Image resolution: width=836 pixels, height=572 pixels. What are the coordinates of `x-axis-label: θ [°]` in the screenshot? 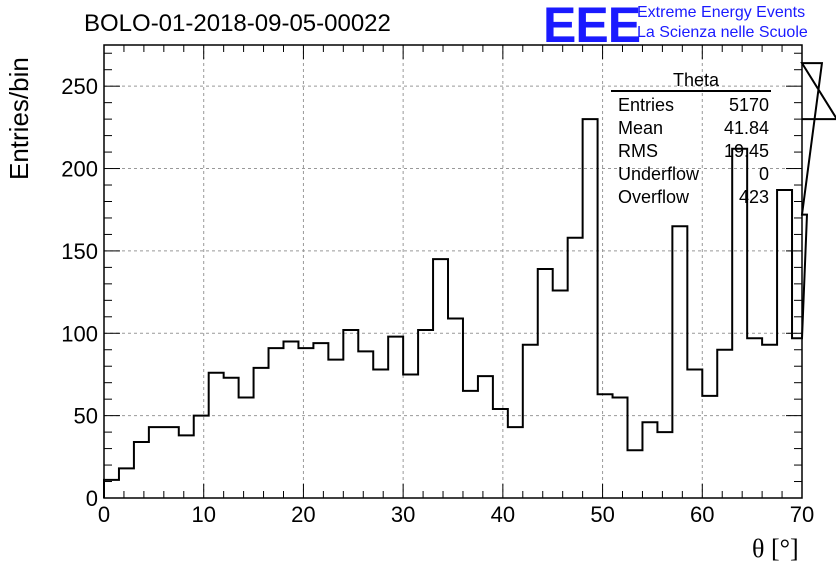 It's located at (775, 548).